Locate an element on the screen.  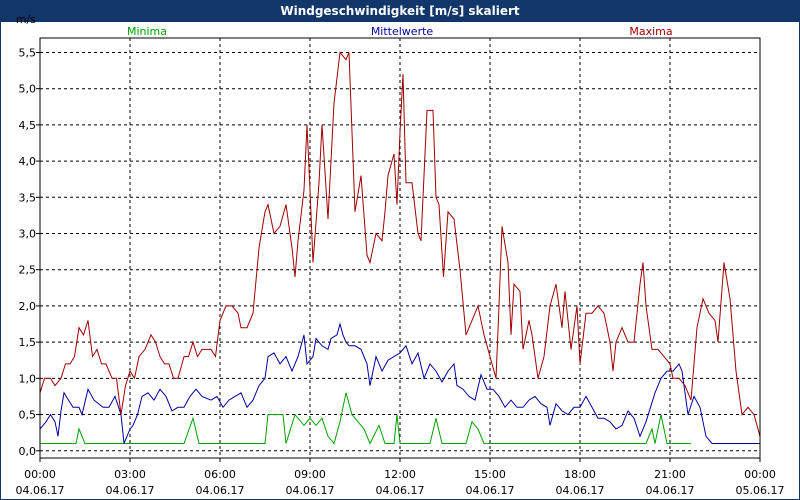
x-tick-time: 18:00 is located at coordinates (580, 474).